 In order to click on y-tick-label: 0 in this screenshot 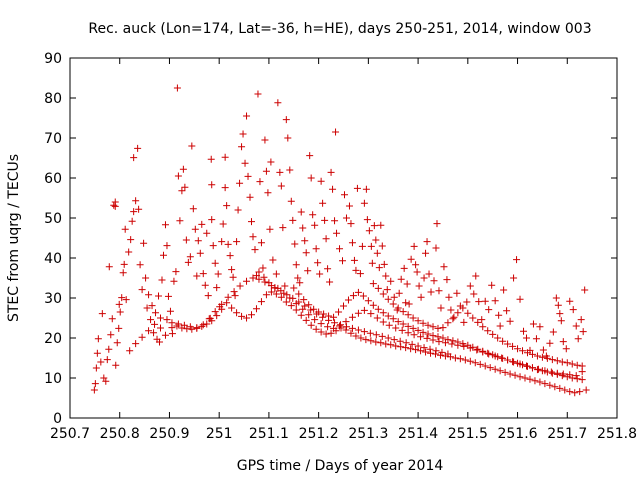, I will do `click(57, 419)`.